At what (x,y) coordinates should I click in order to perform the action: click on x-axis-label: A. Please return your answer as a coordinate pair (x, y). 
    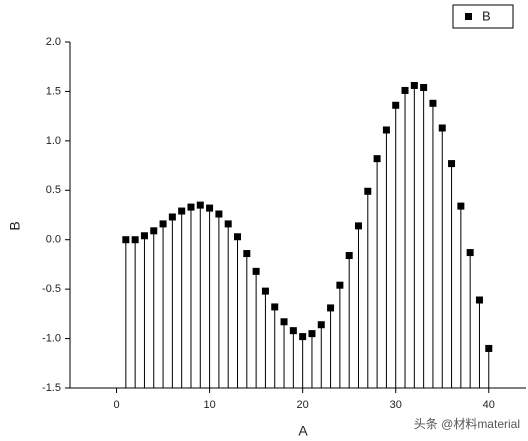
    Looking at the image, I should click on (303, 431).